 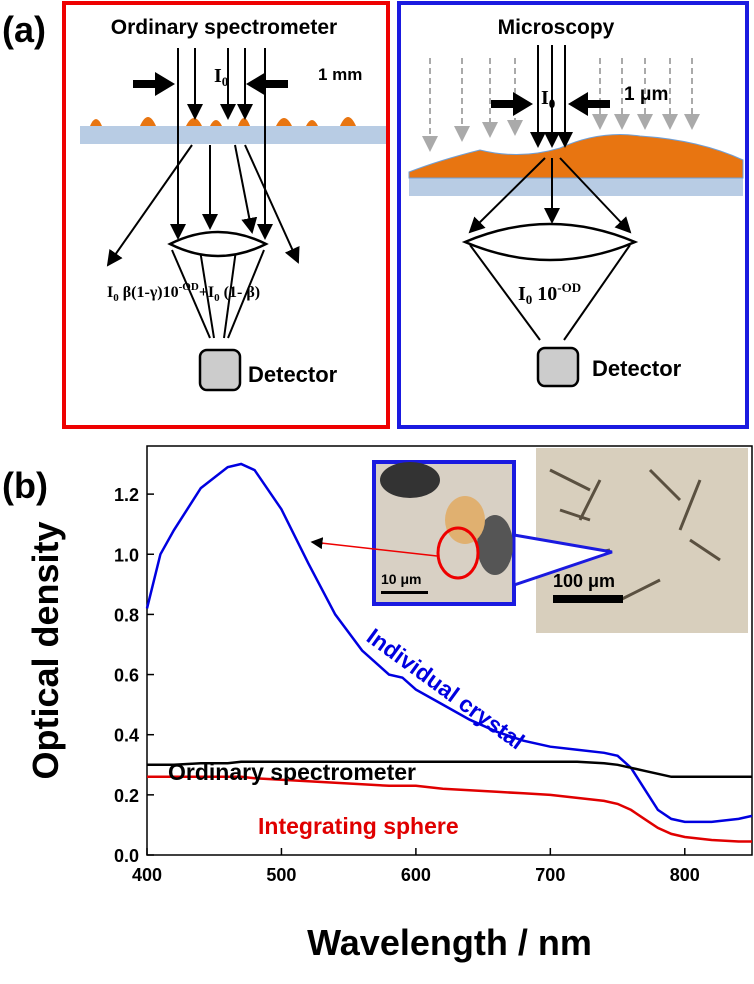 I want to click on left-title: Ordinary spectrometer, so click(x=224, y=27).